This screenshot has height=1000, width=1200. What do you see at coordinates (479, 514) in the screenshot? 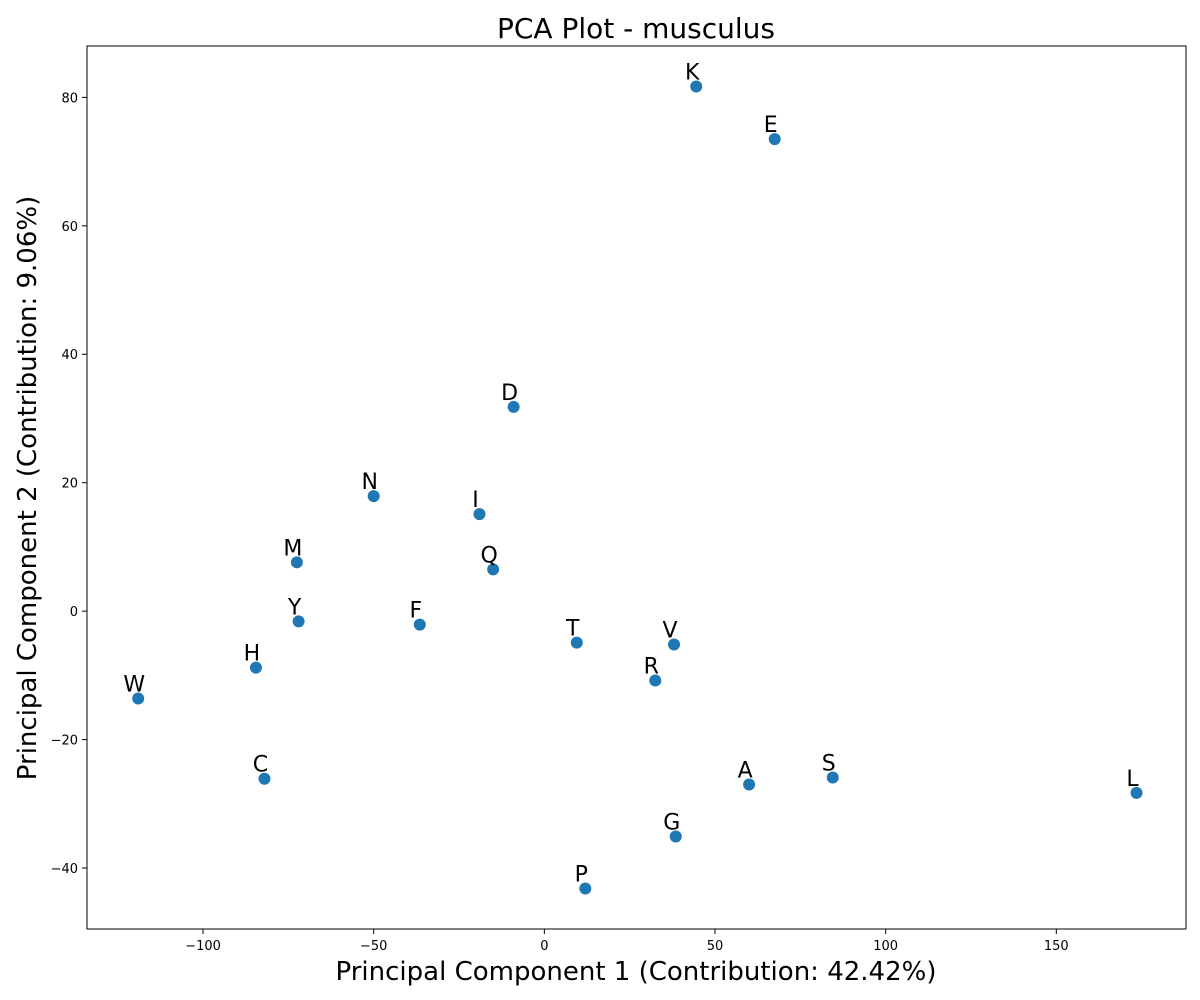
I see `data-point-i` at bounding box center [479, 514].